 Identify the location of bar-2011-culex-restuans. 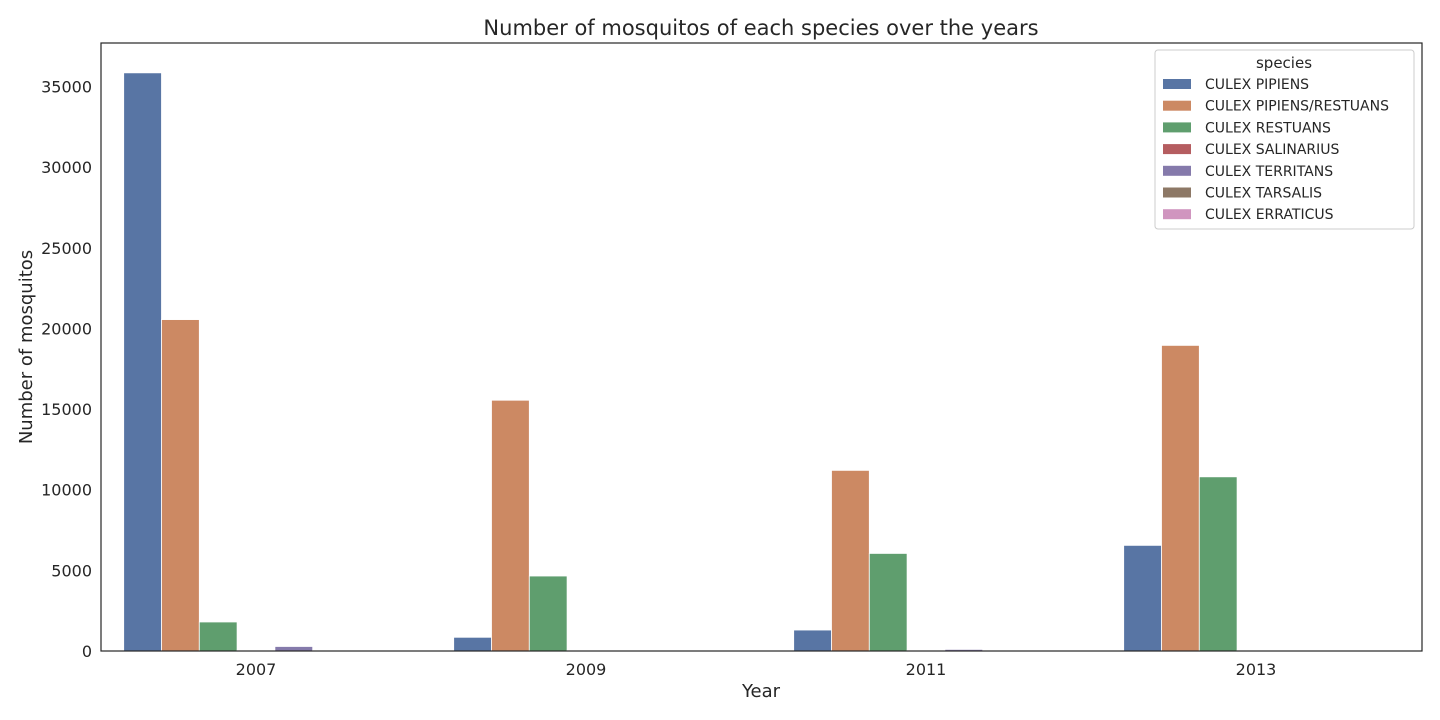
(888, 602).